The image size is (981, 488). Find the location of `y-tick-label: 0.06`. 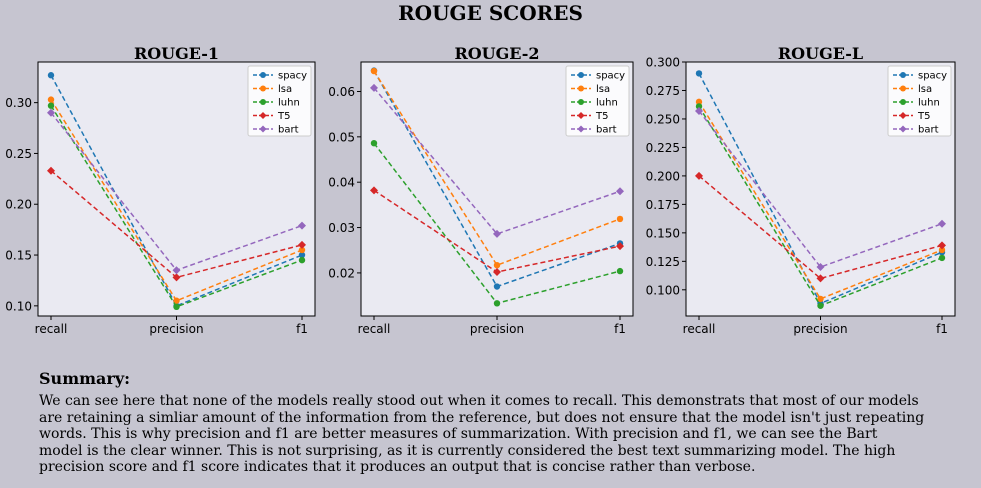

y-tick-label: 0.06 is located at coordinates (341, 92).